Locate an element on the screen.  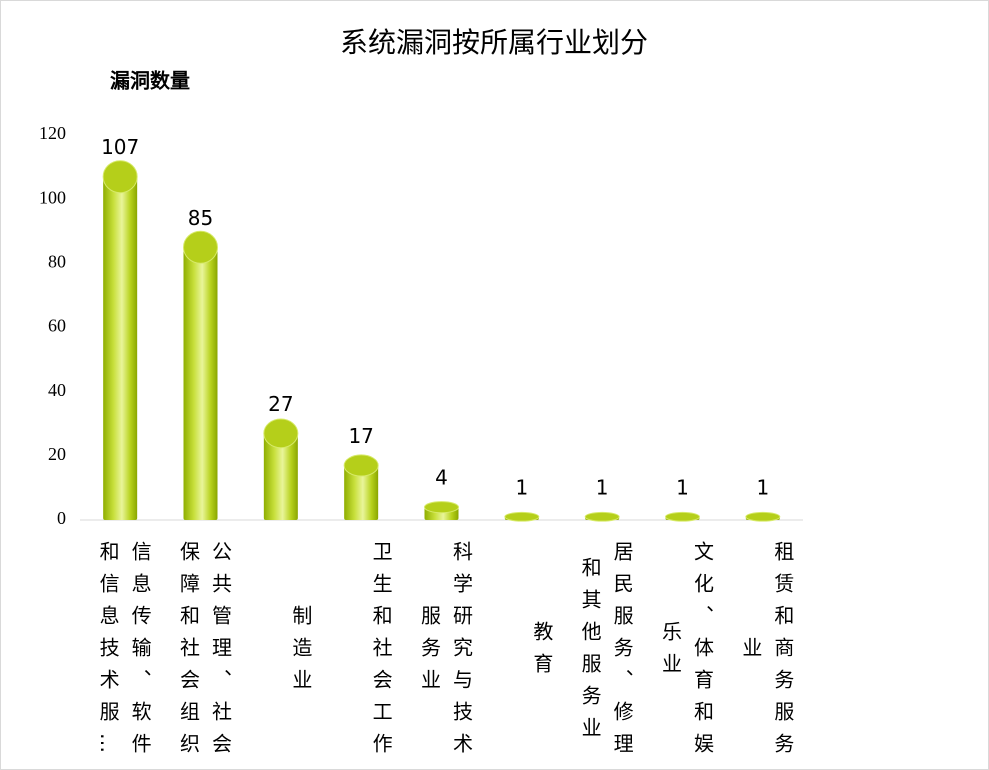
y-tick-label: 100 is located at coordinates (52, 197).